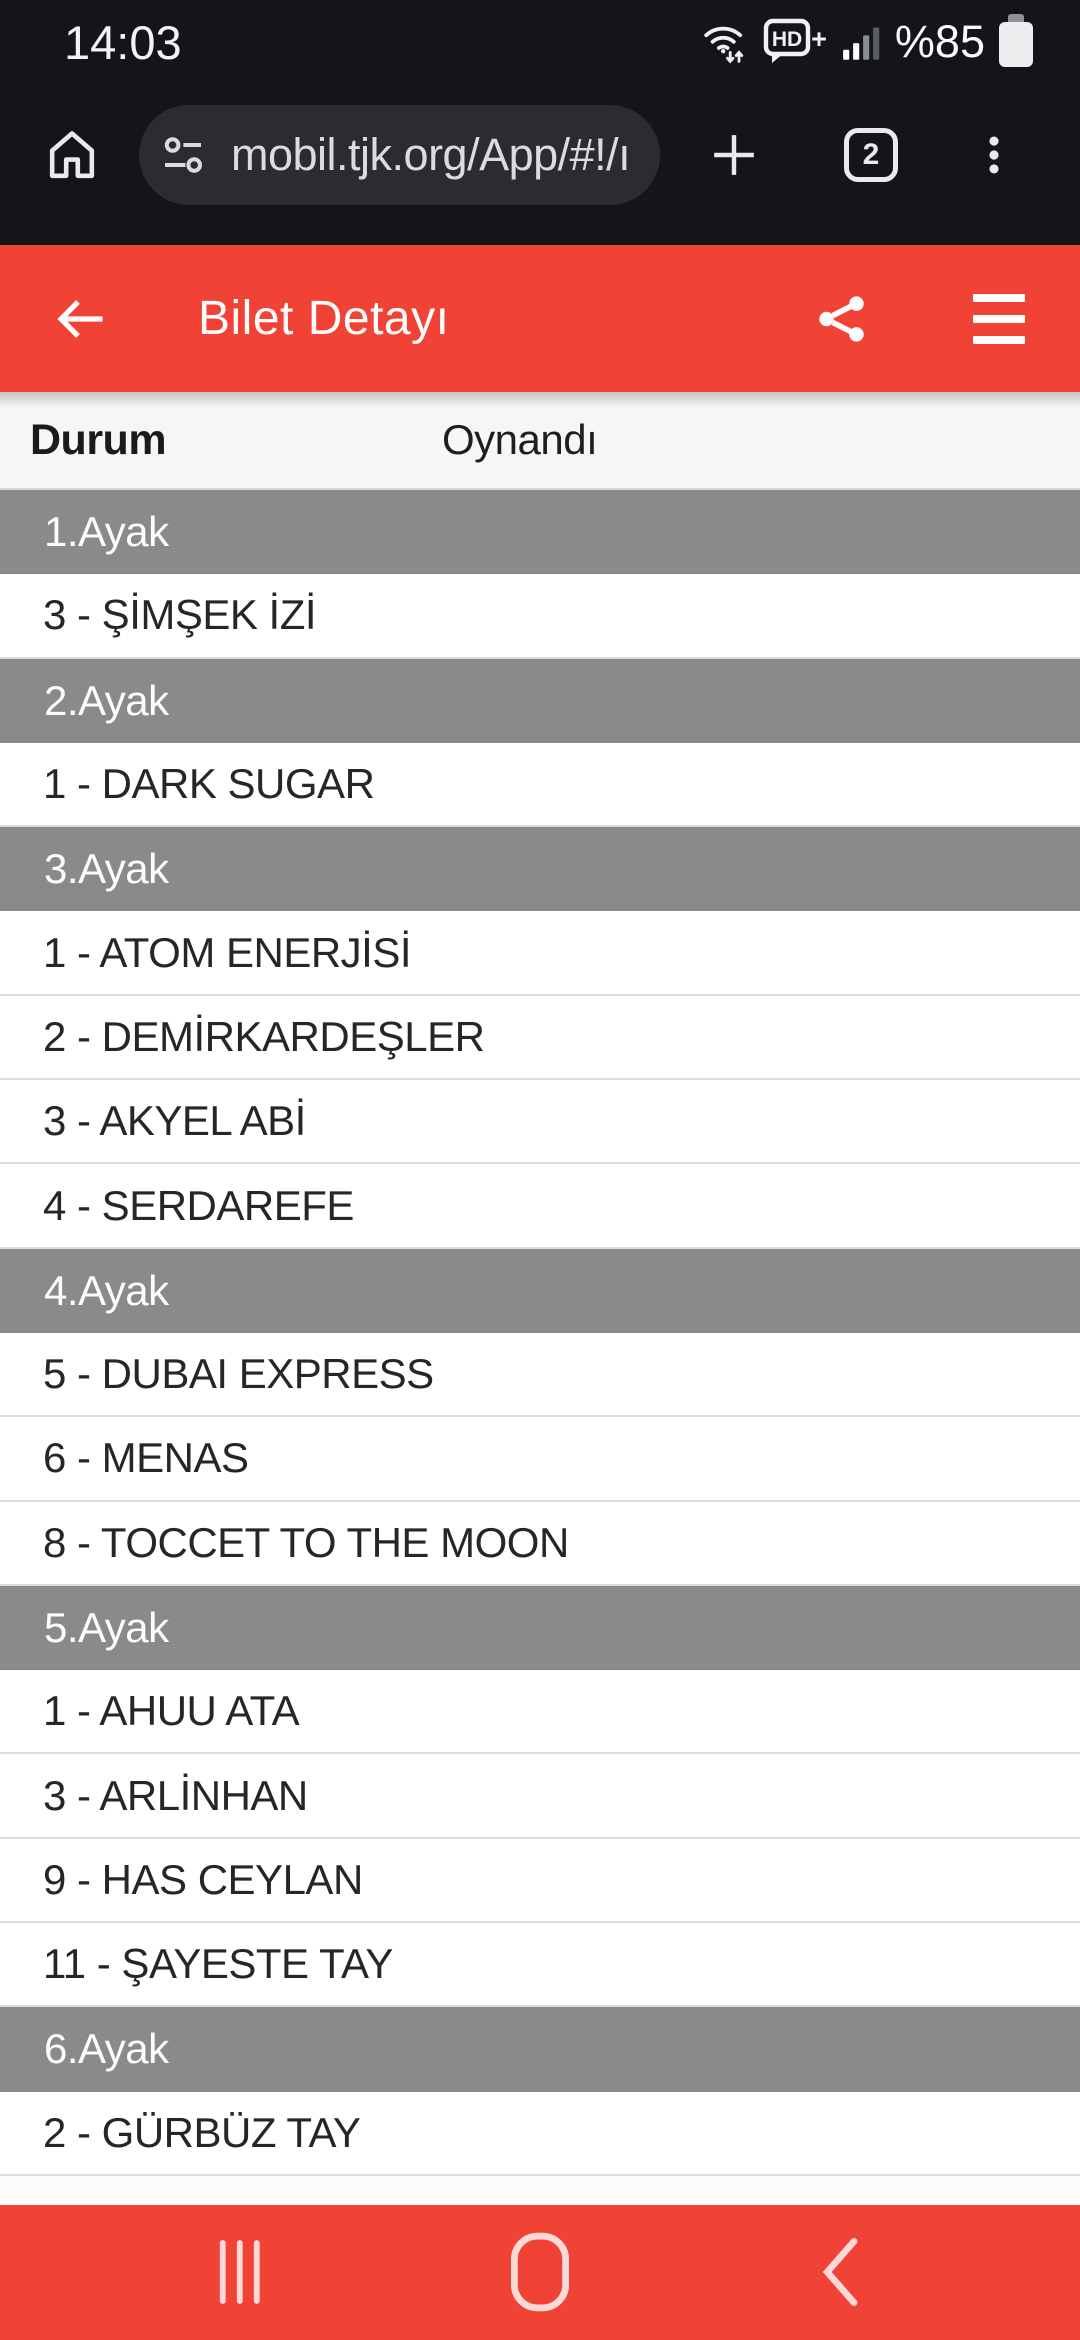 The width and height of the screenshot is (1080, 2340). Describe the element at coordinates (540, 700) in the screenshot. I see `leg-header: 2.Ayak` at that location.